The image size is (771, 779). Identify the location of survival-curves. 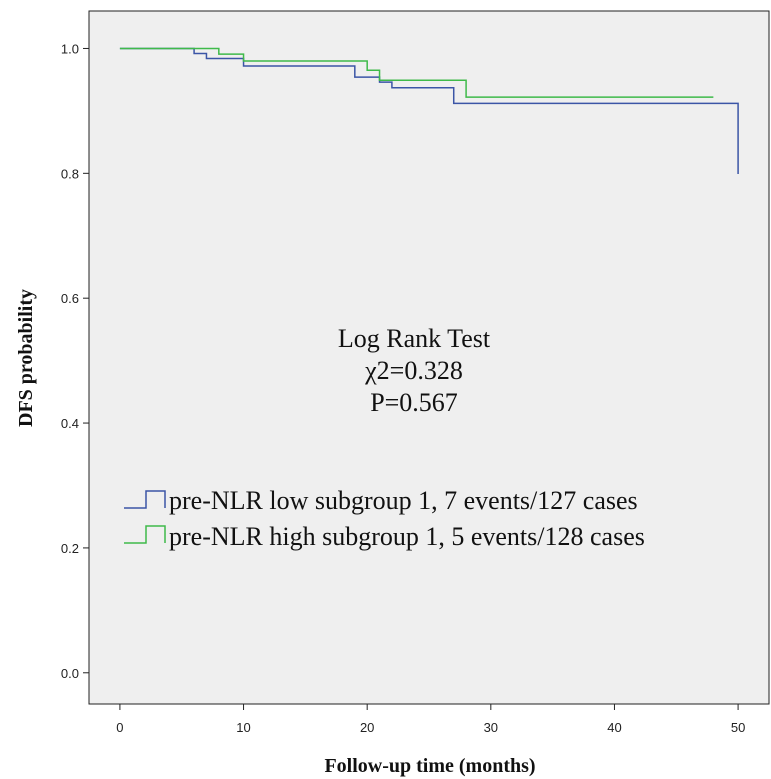
(429, 110).